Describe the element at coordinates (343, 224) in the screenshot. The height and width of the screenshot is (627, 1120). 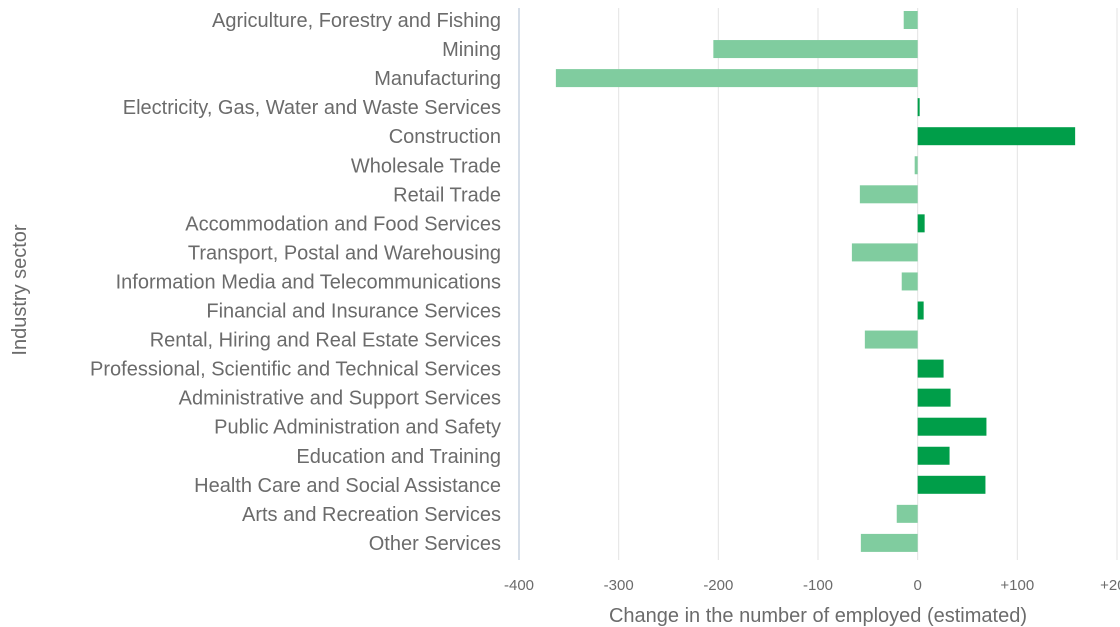
I see `category-label: Accommodation and Food Services` at that location.